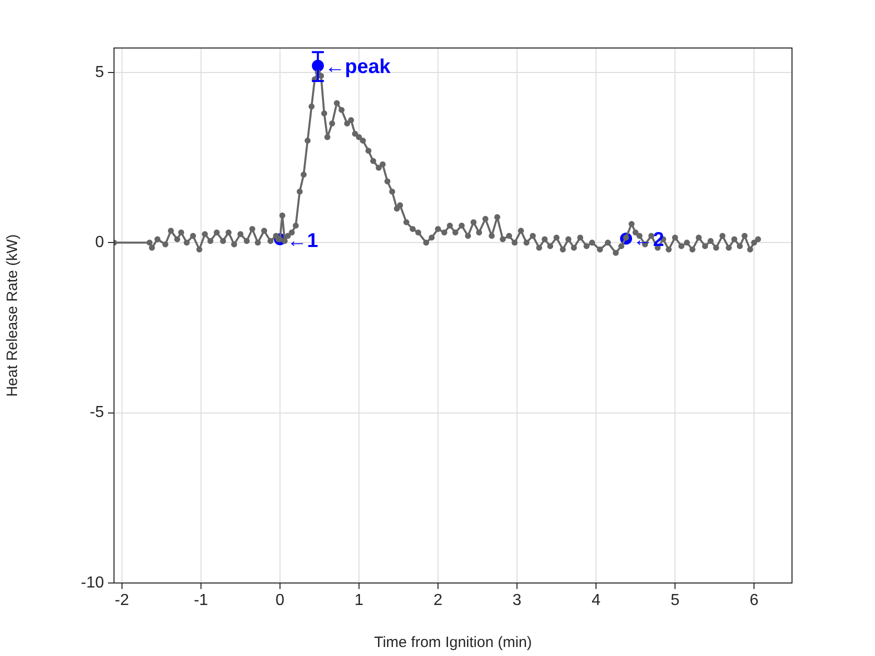  Describe the element at coordinates (358, 67) in the screenshot. I see `annotation: ←peak` at that location.